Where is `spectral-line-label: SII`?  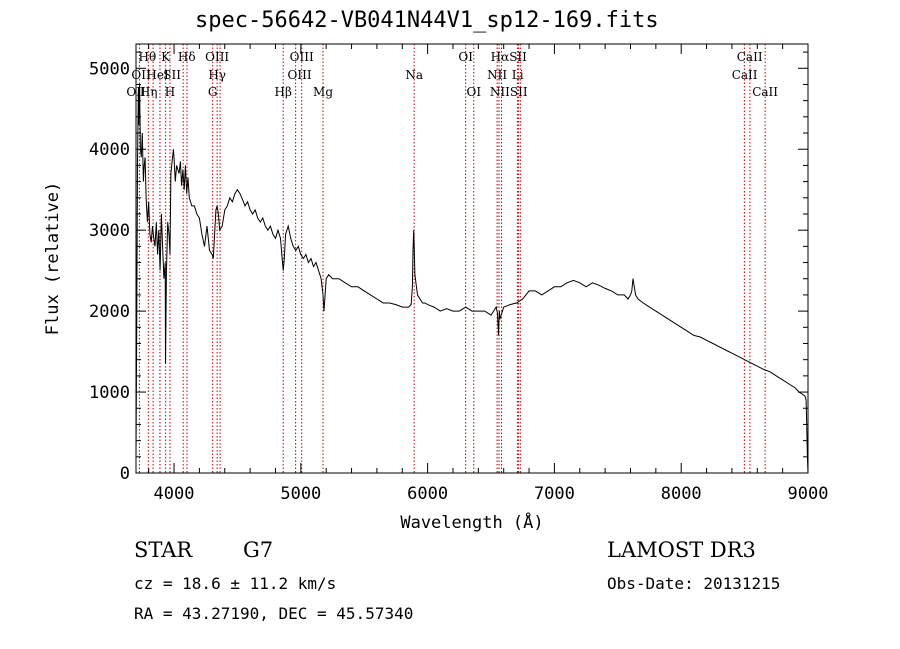
spectral-line-label: SII is located at coordinates (172, 75).